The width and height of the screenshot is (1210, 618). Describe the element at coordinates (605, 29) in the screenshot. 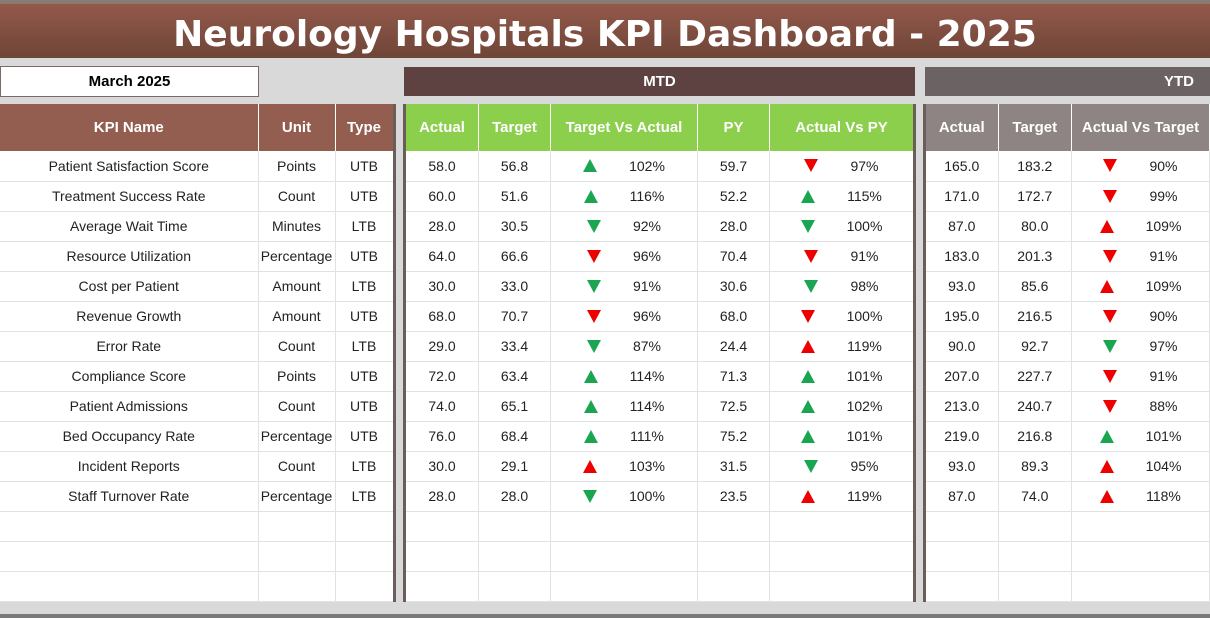

I see `dashboard-title: Neurology Hospitals KPI Dashboard - 2025` at that location.